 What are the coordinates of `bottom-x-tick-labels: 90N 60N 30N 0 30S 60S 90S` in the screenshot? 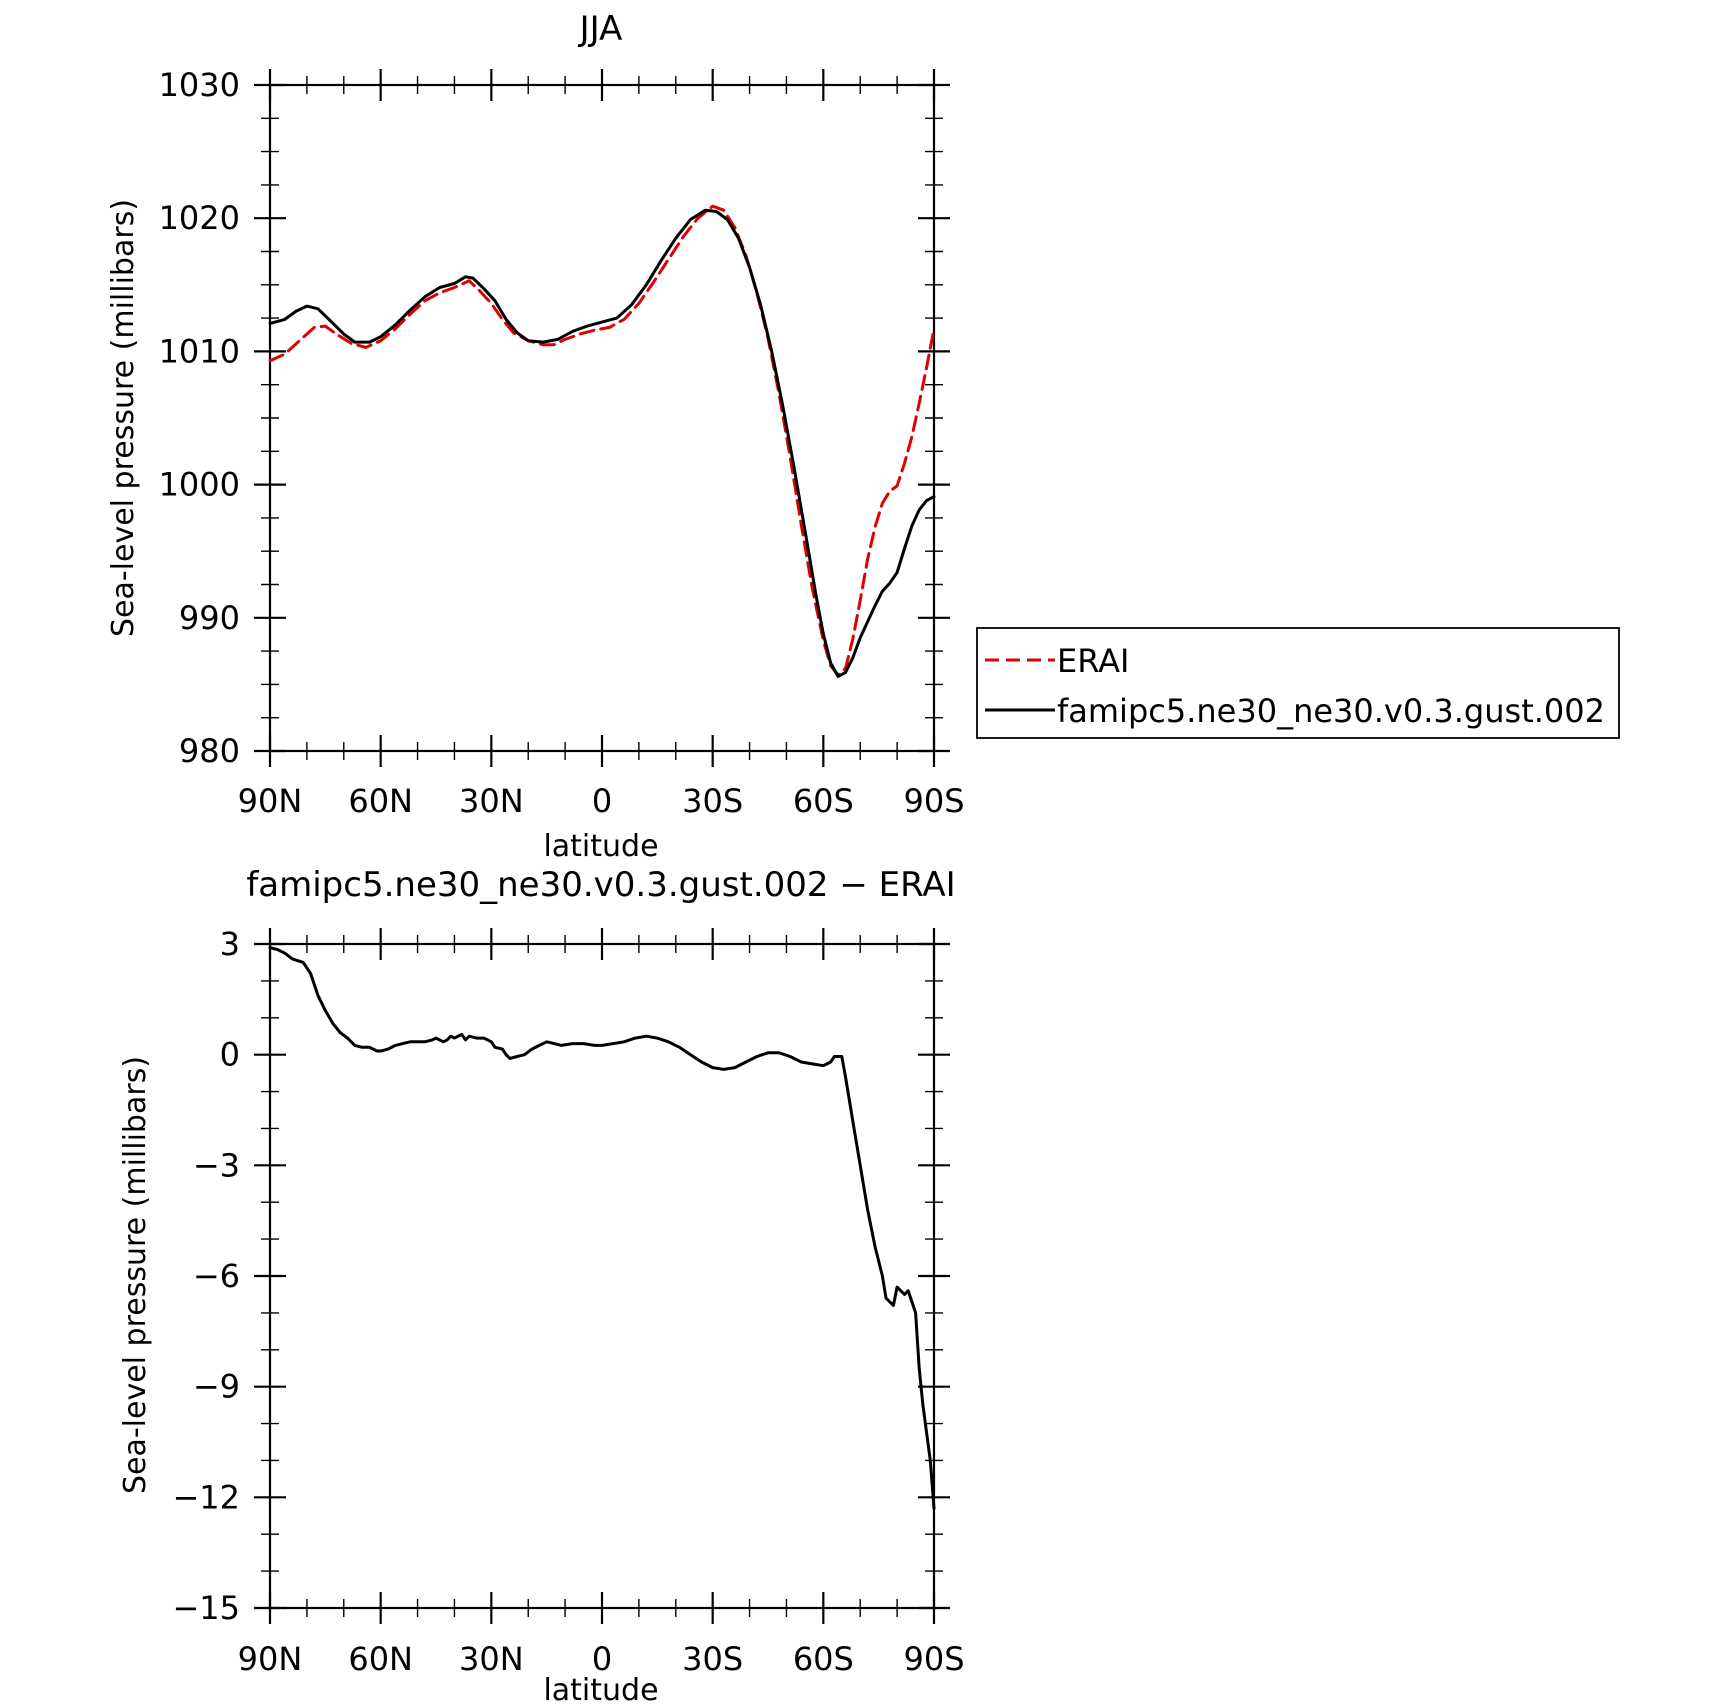 It's located at (601, 1659).